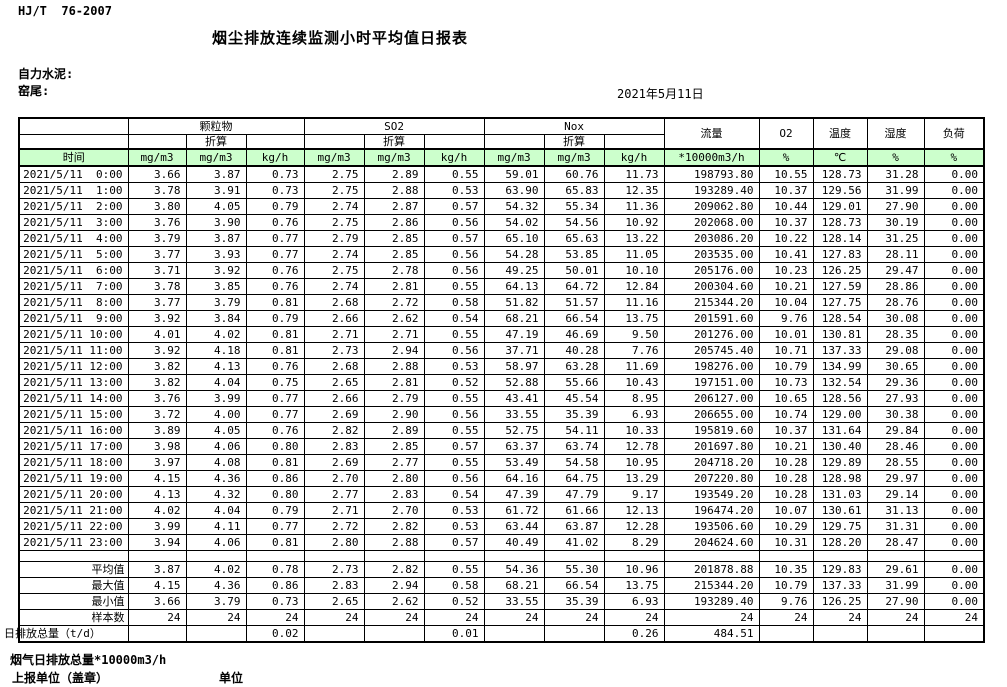 The image size is (1007, 687). I want to click on value-cell: 200304.60, so click(711, 286).